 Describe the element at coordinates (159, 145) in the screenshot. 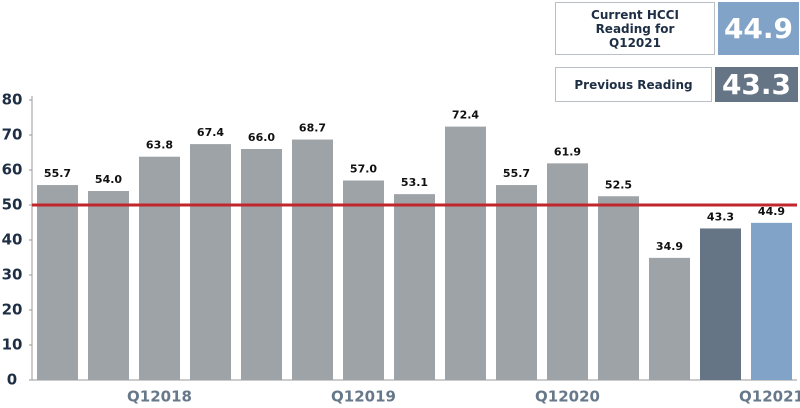

I see `value-label: 63.8` at that location.